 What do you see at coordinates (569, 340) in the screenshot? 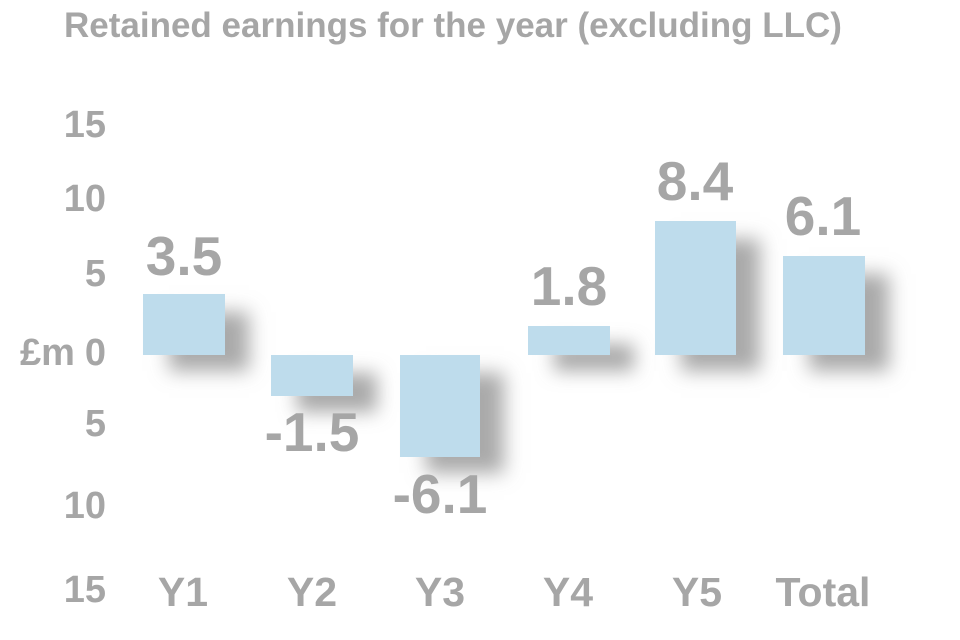
I see `bar-y4` at bounding box center [569, 340].